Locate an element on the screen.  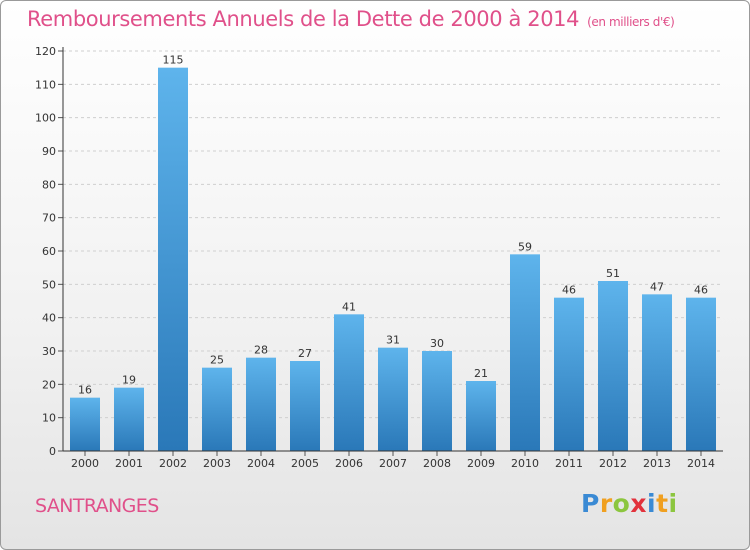
y-tick-label: 100 is located at coordinates (45, 118).